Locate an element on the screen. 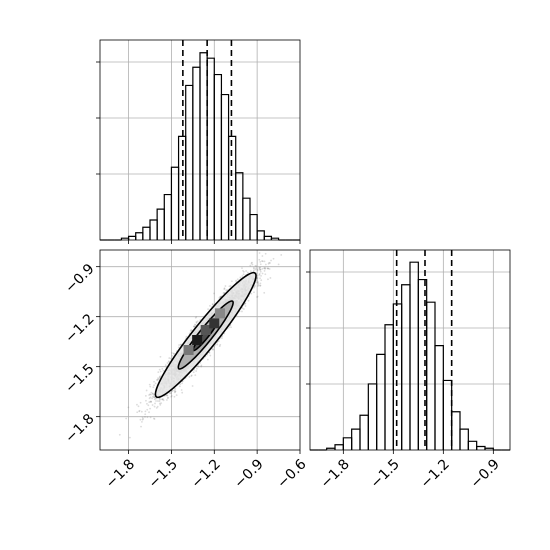 This screenshot has height=550, width=550. scatter-frame is located at coordinates (200, 350).